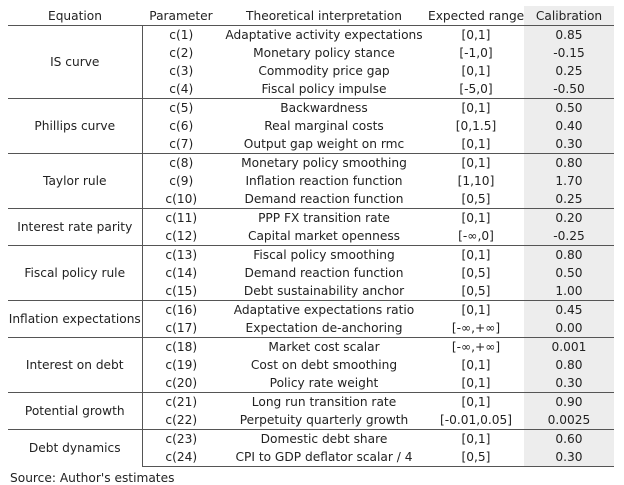 This screenshot has height=485, width=624. What do you see at coordinates (569, 273) in the screenshot?
I see `calibration-cell: 0.50` at bounding box center [569, 273].